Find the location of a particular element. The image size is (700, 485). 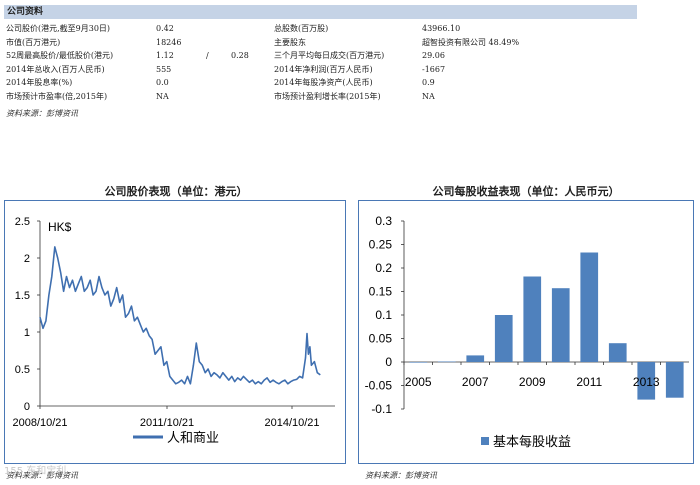

y-tick-label: 0.15 is located at coordinates (381, 292).